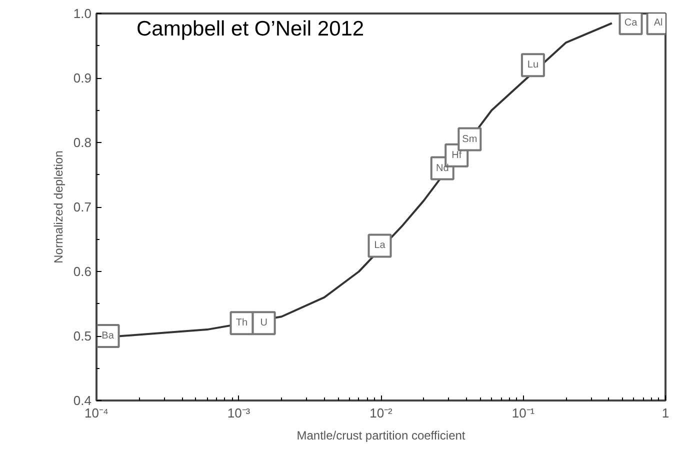 Image resolution: width=676 pixels, height=457 pixels. I want to click on annotation: Campbell et O’Neil 2012, so click(250, 29).